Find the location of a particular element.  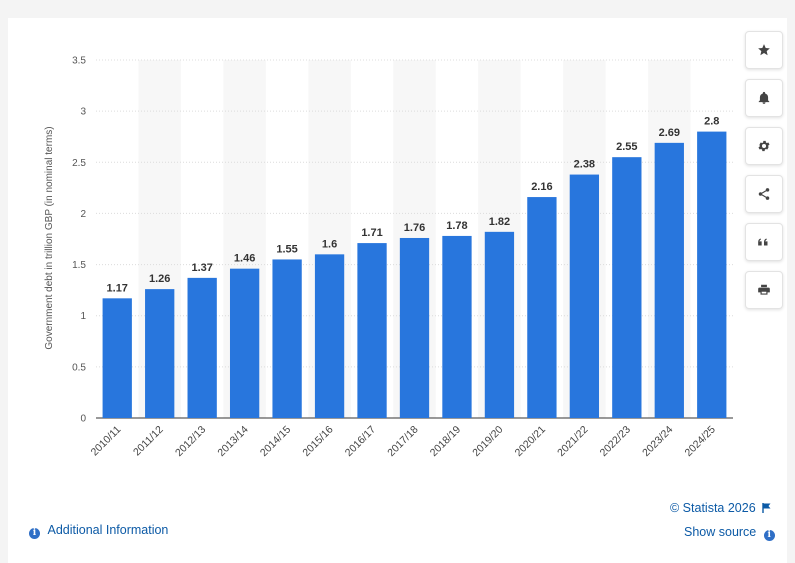

notification-button is located at coordinates (764, 98).